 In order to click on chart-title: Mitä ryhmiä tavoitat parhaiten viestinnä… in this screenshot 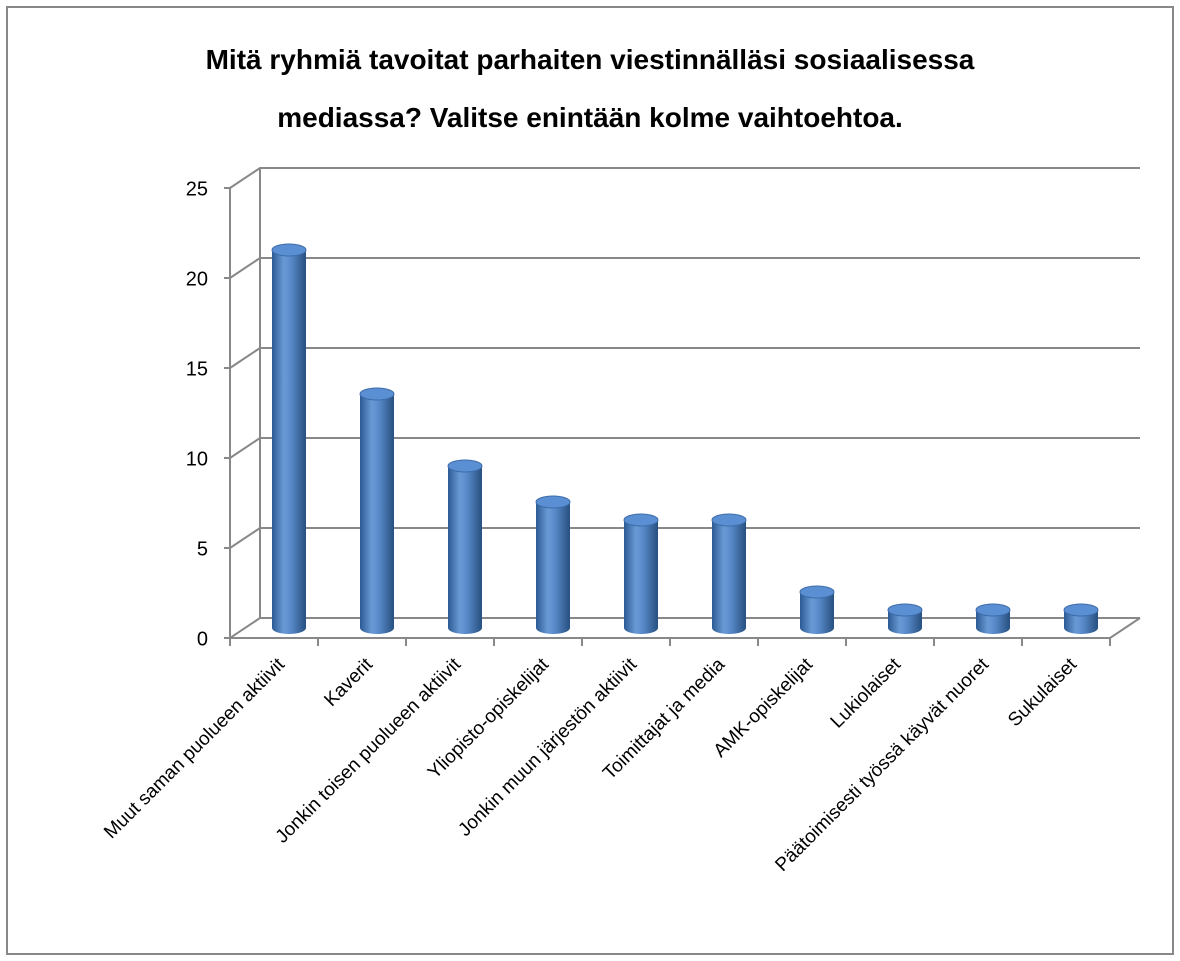, I will do `click(590, 88)`.